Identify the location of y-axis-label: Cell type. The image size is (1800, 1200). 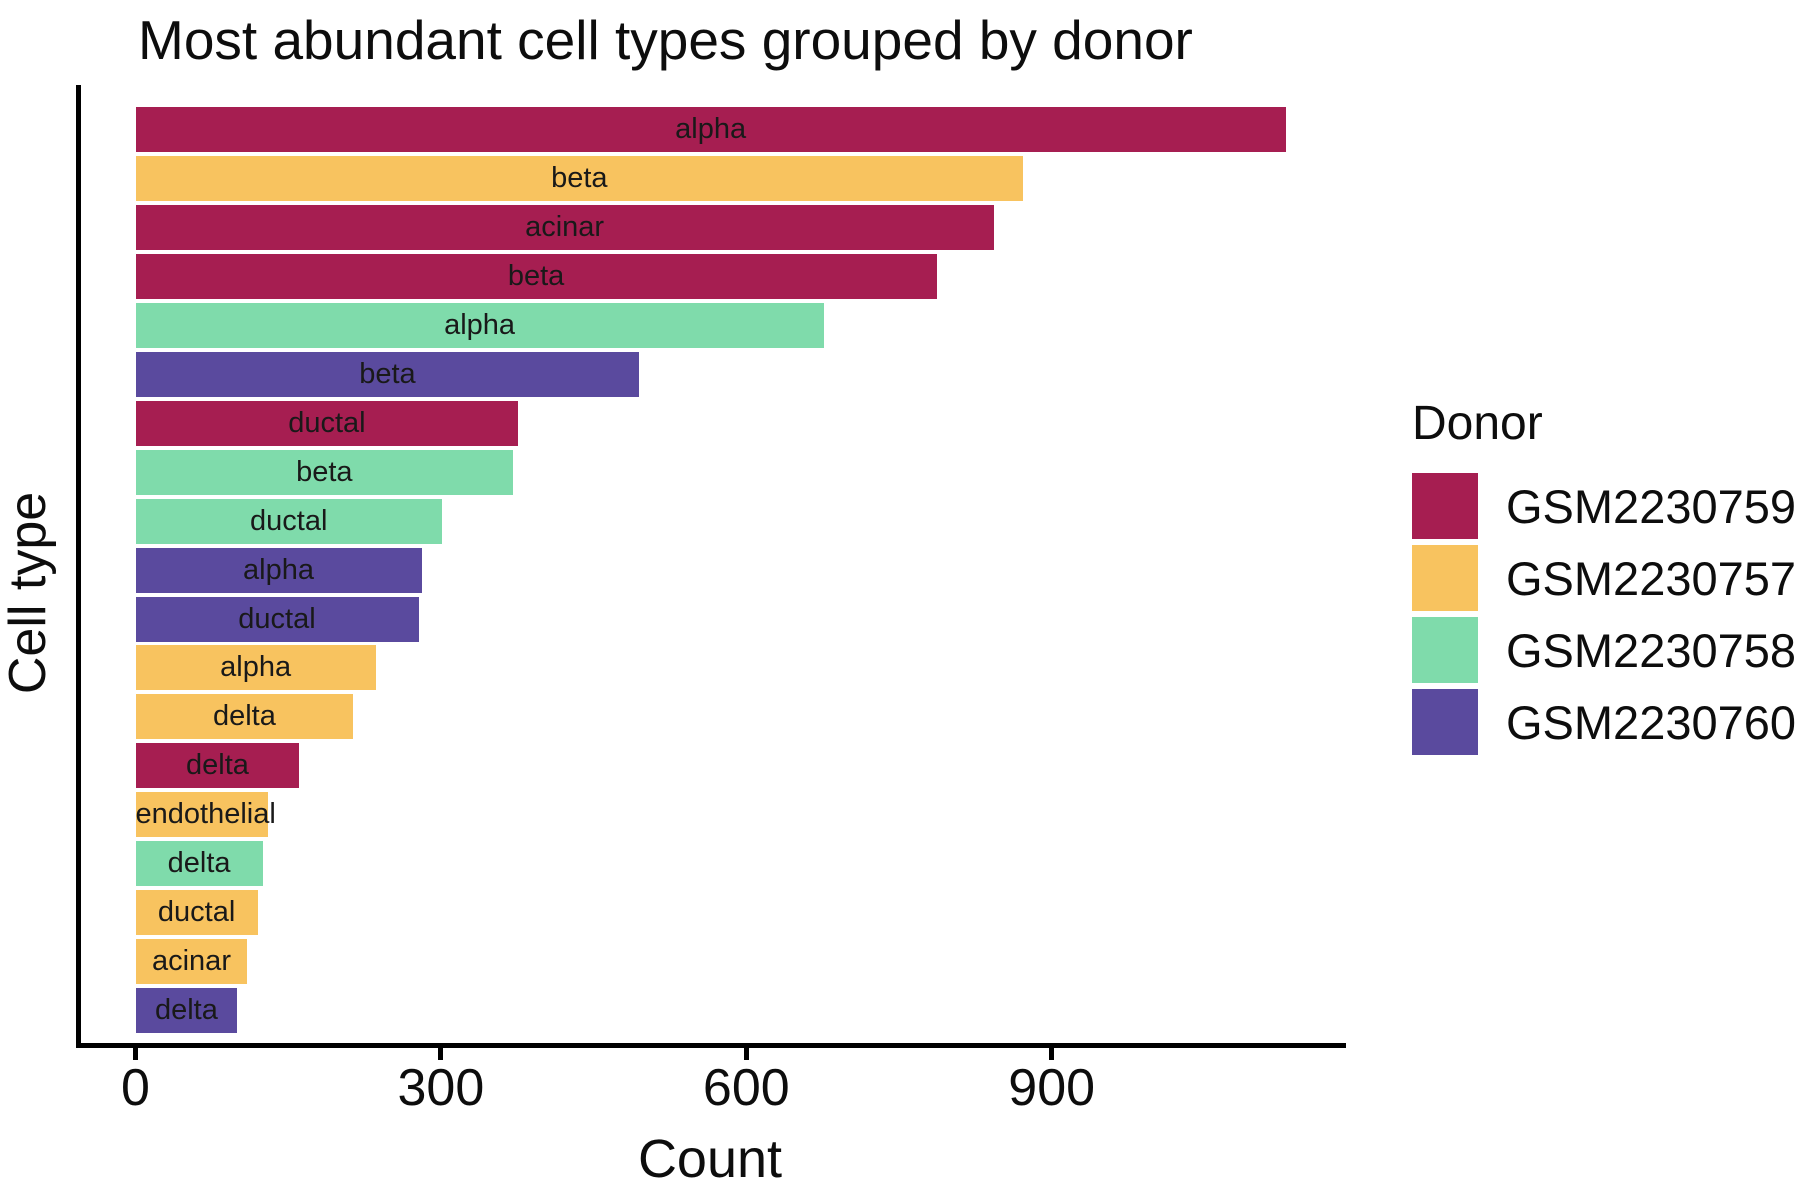
(28, 593).